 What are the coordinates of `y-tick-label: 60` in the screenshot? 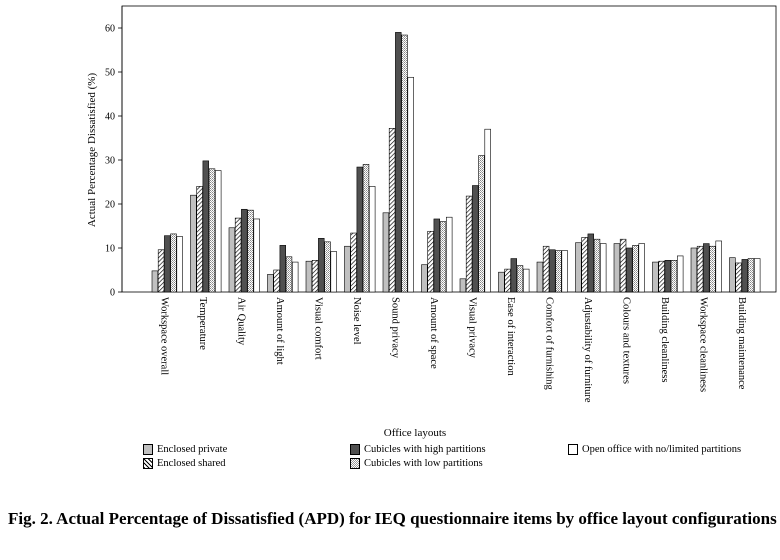 It's located at (110, 29).